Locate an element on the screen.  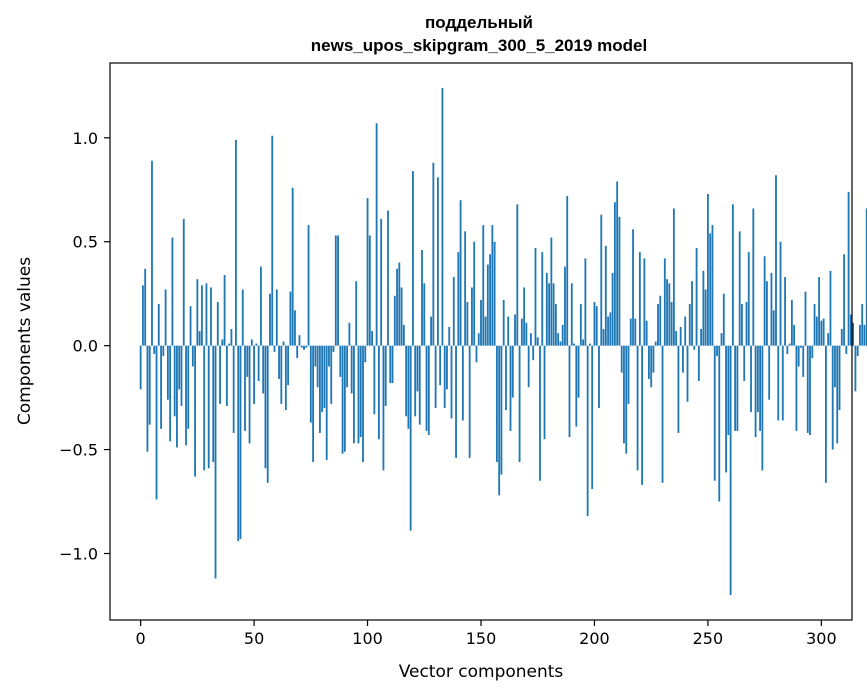
x-tick-label: 150 is located at coordinates (481, 638).